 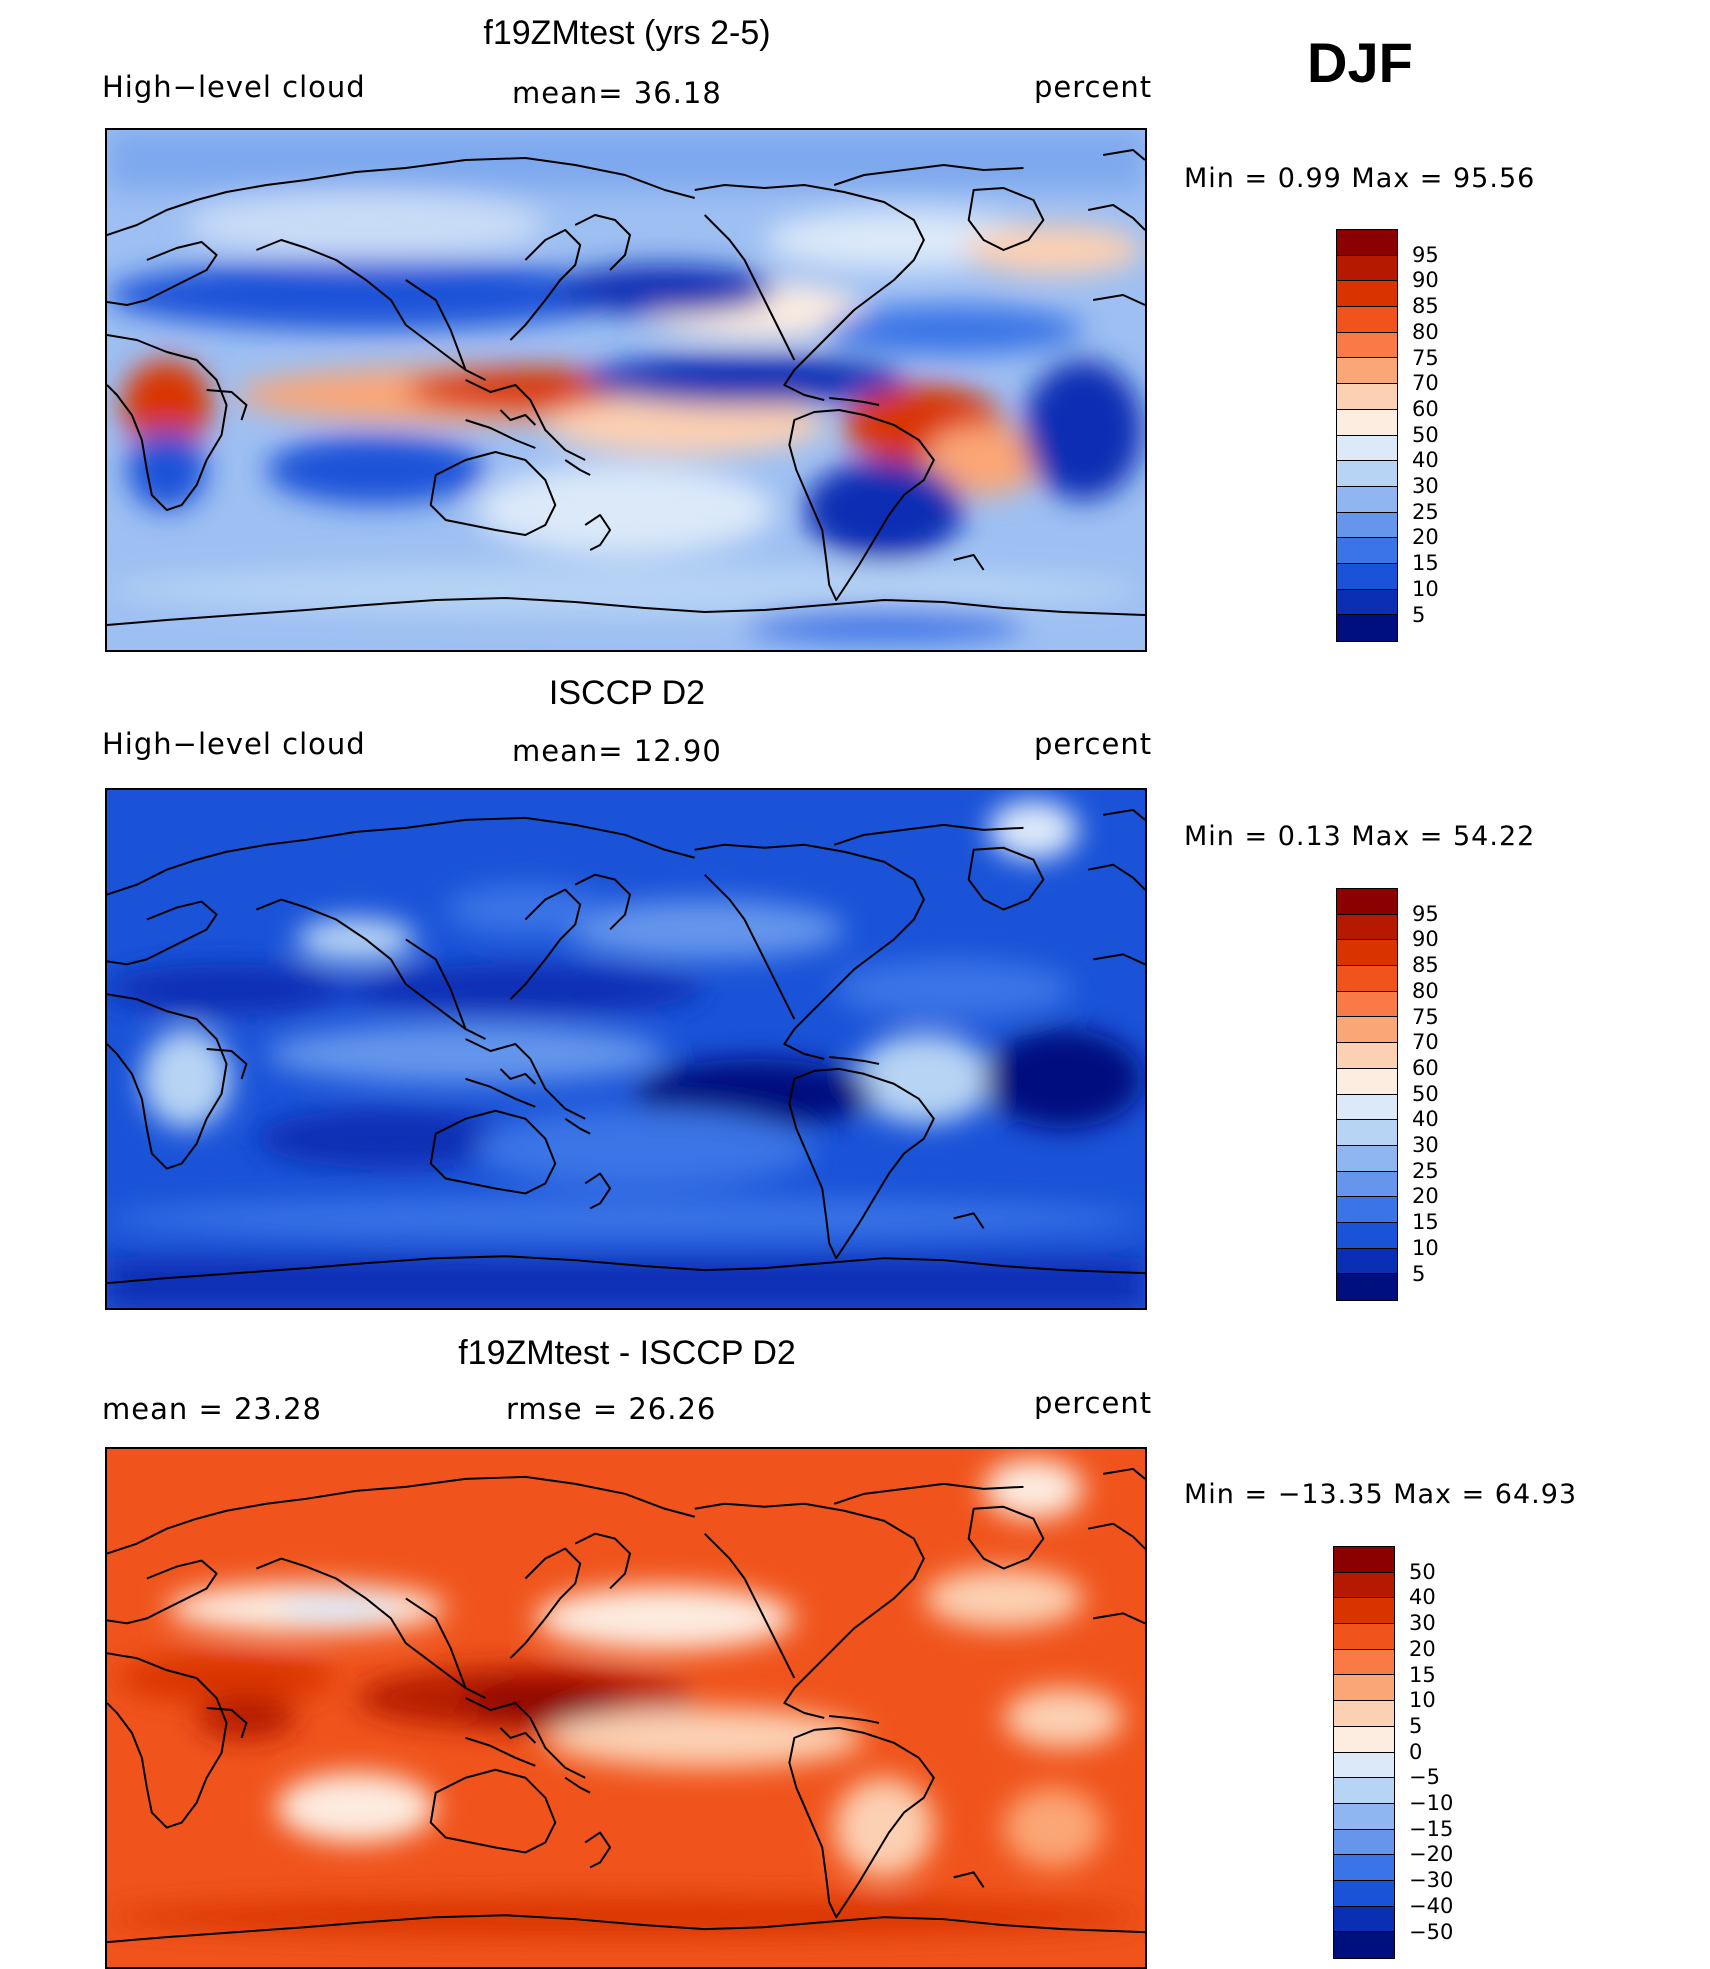 What do you see at coordinates (617, 751) in the screenshot?
I see `panel-2-mean-label: mean= 12.90` at bounding box center [617, 751].